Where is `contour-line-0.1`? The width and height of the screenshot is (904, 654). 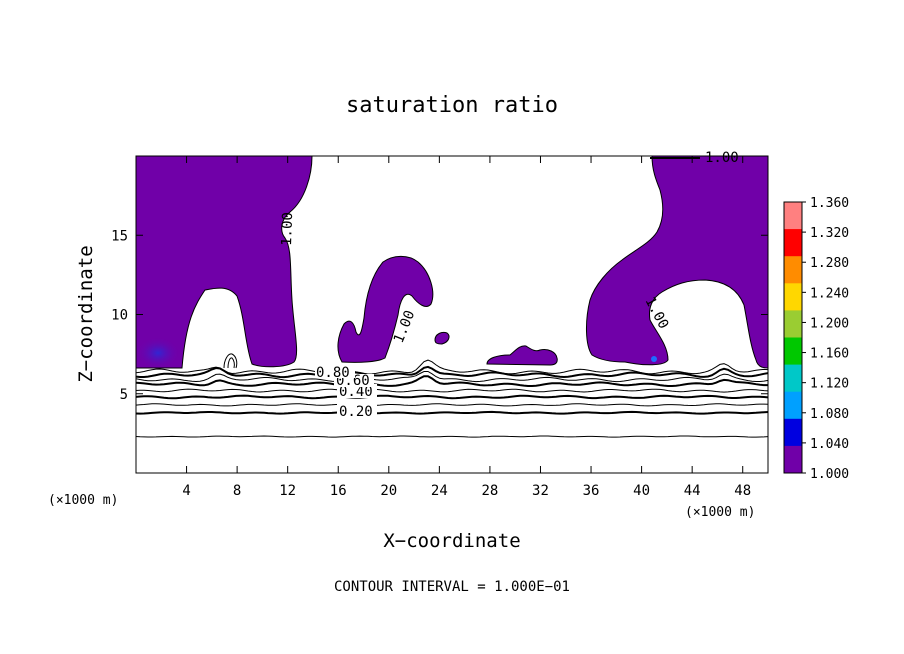
contour-line-0.1 is located at coordinates (452, 436).